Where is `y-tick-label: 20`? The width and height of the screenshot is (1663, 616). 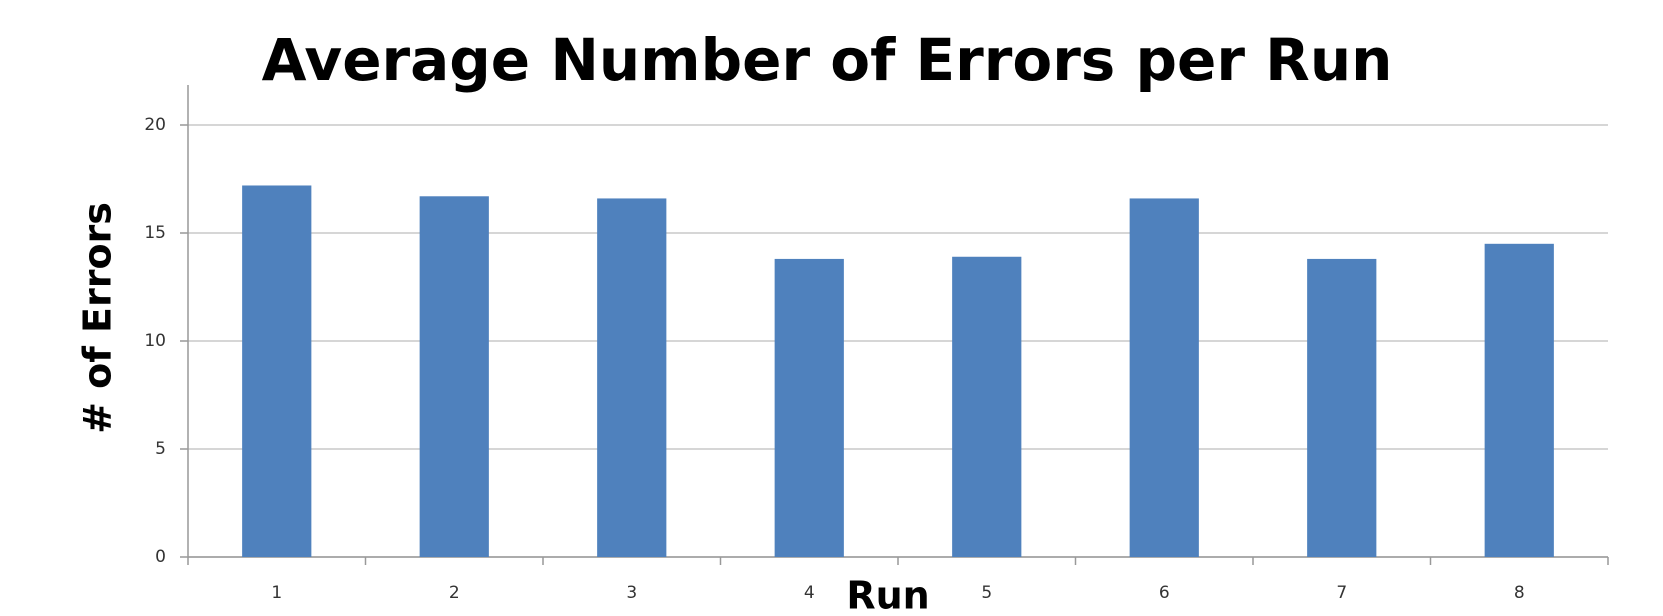
y-tick-label: 20 is located at coordinates (155, 125).